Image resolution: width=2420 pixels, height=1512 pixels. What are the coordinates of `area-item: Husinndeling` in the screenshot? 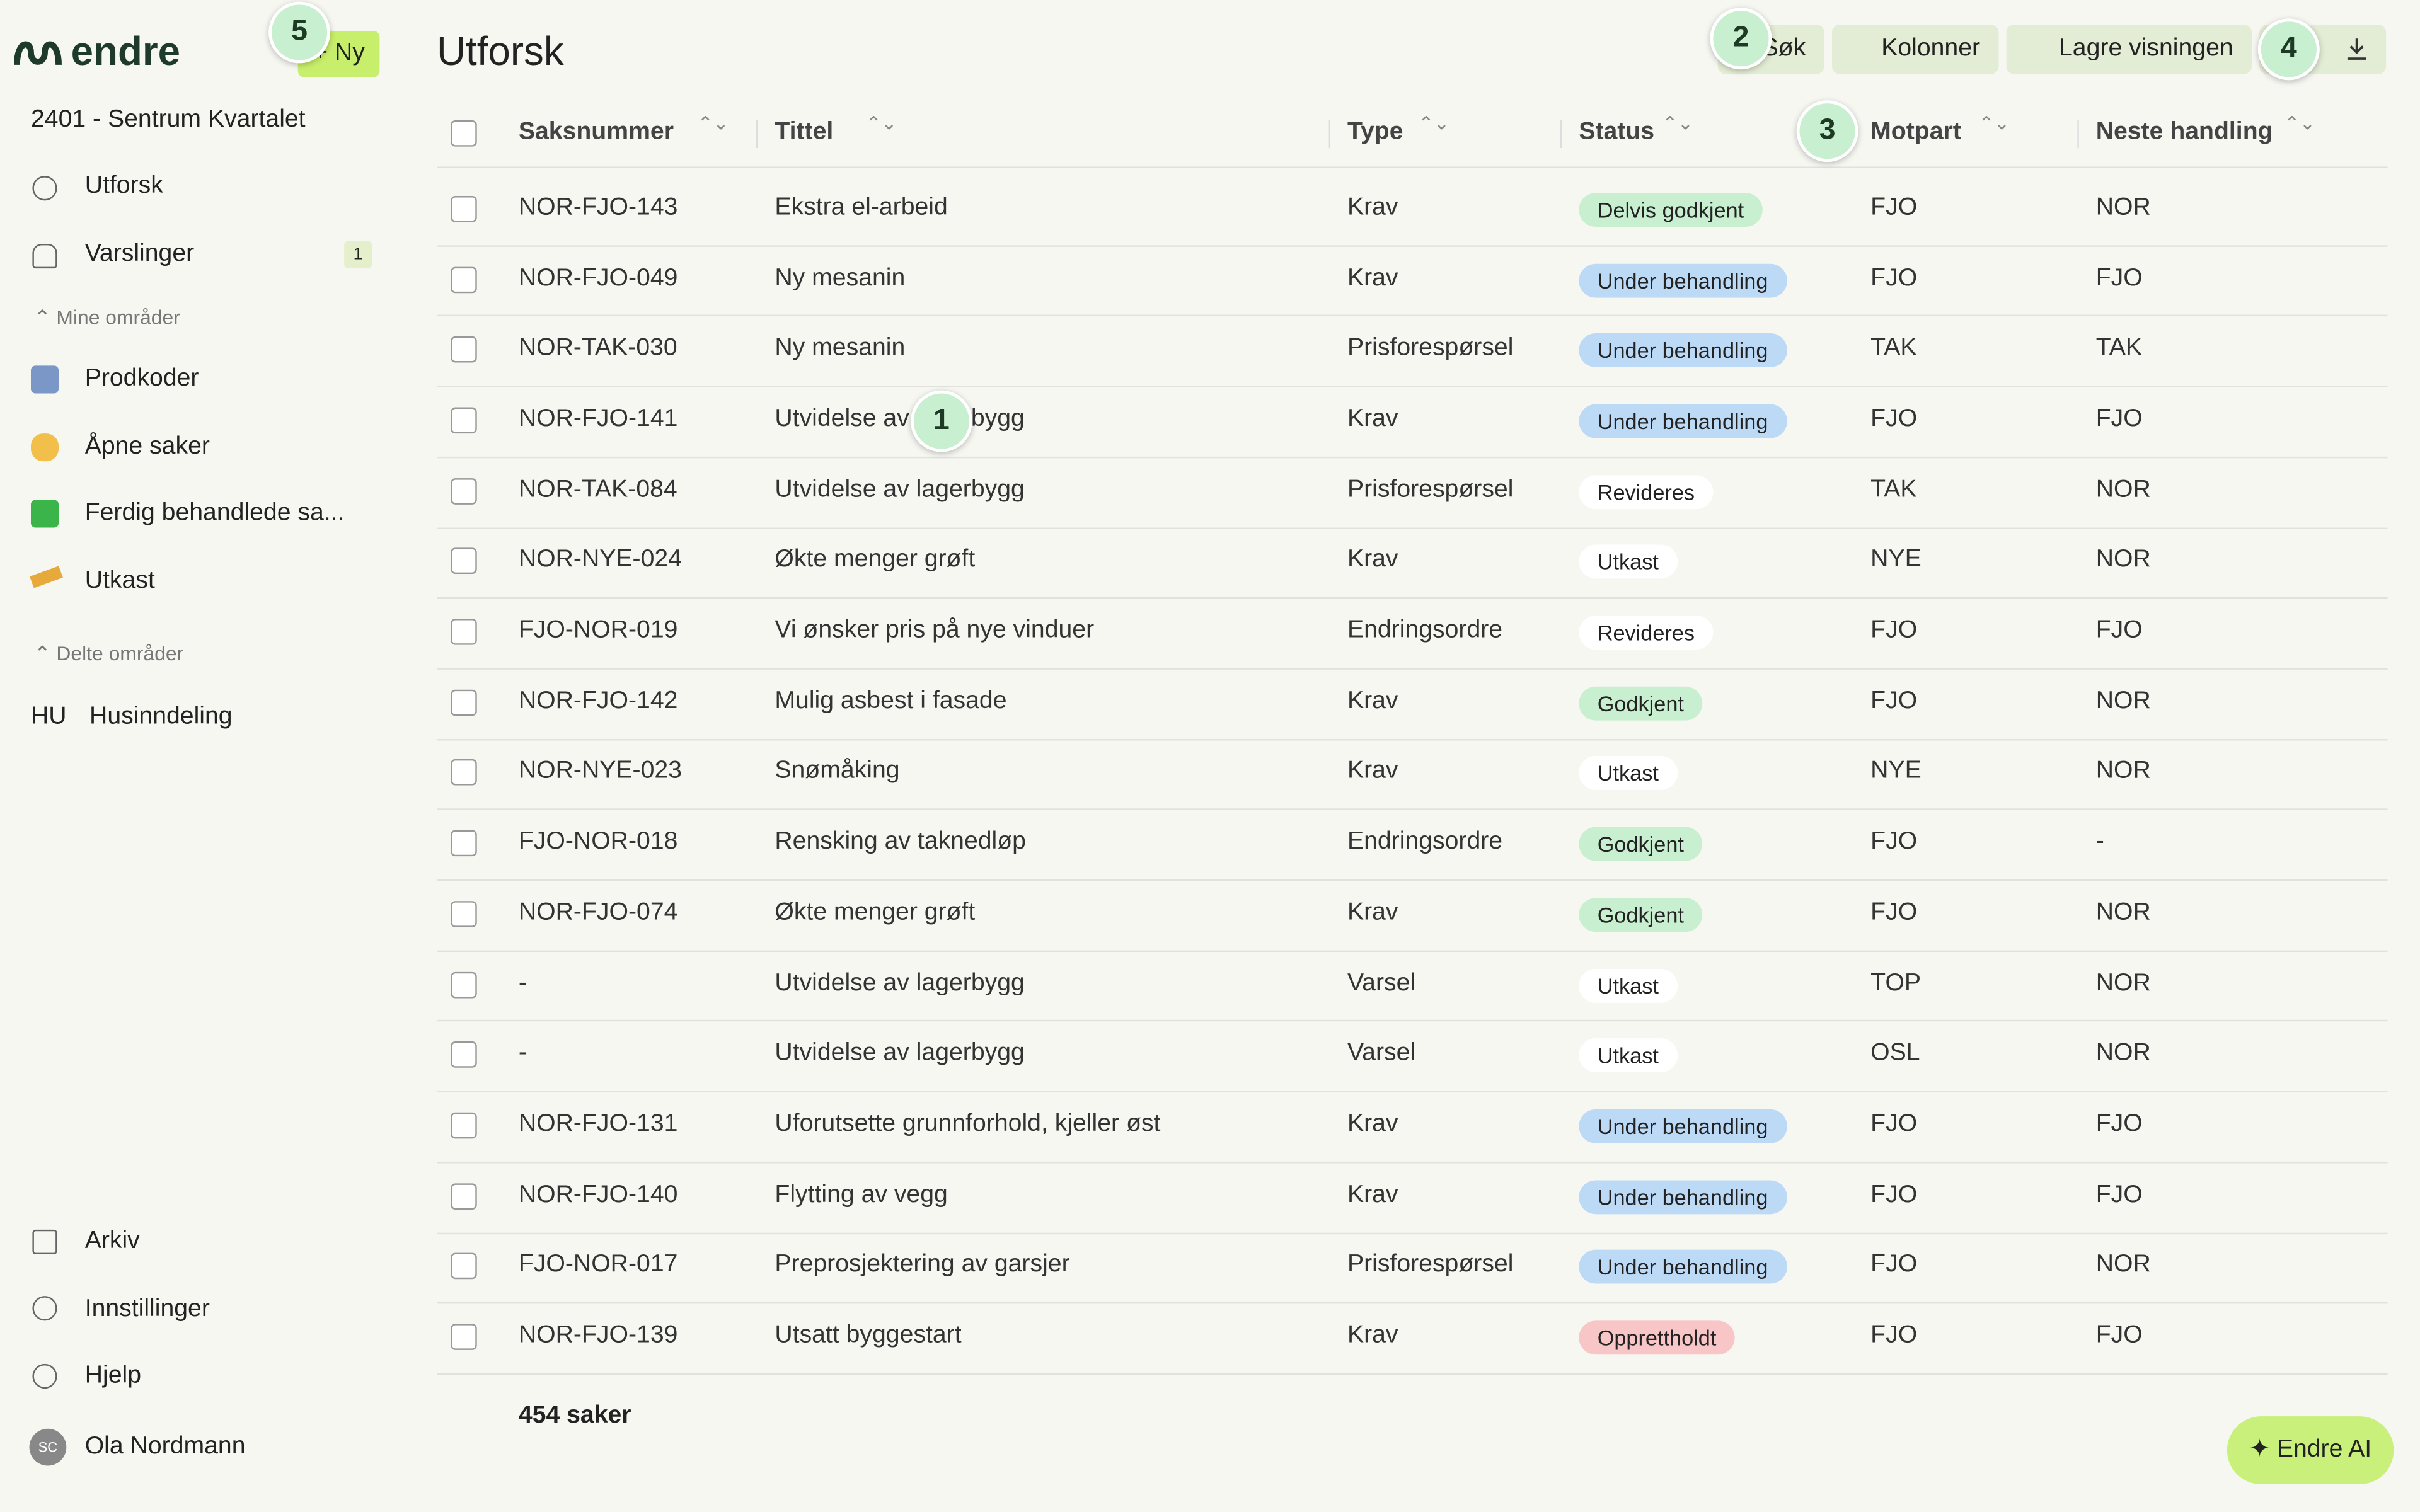 It's located at (161, 716).